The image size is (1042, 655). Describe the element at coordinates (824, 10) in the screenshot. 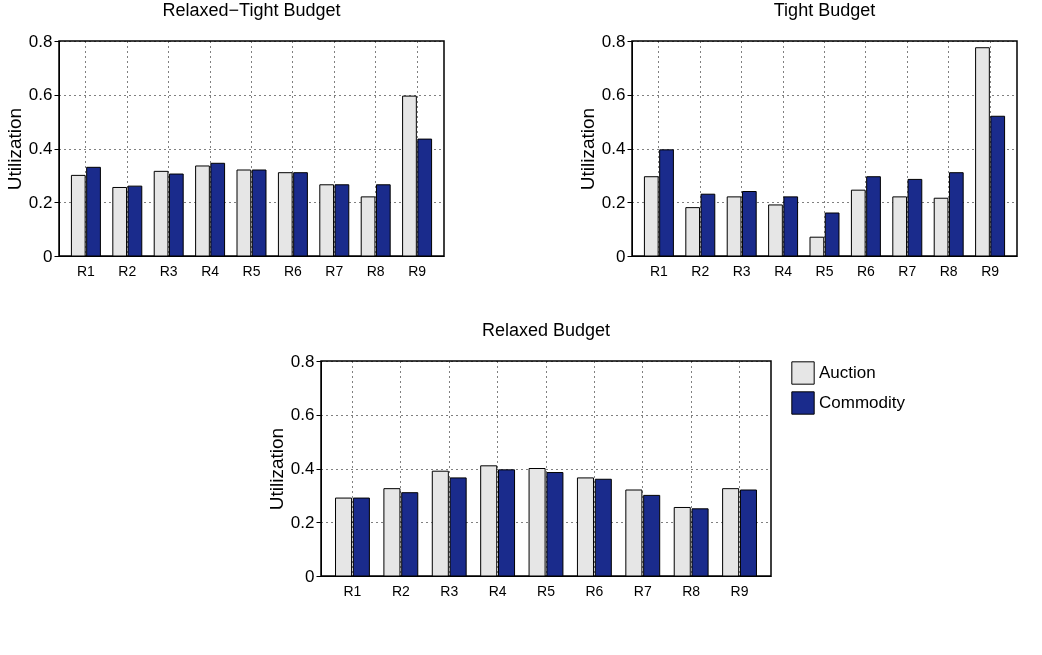

I see `chart-title: Tight Budget` at that location.